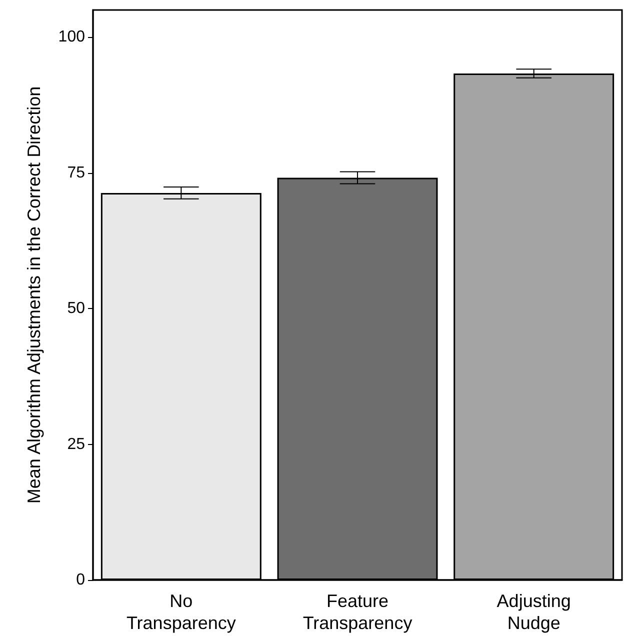  Describe the element at coordinates (76, 173) in the screenshot. I see `y-tick-label: 75` at that location.